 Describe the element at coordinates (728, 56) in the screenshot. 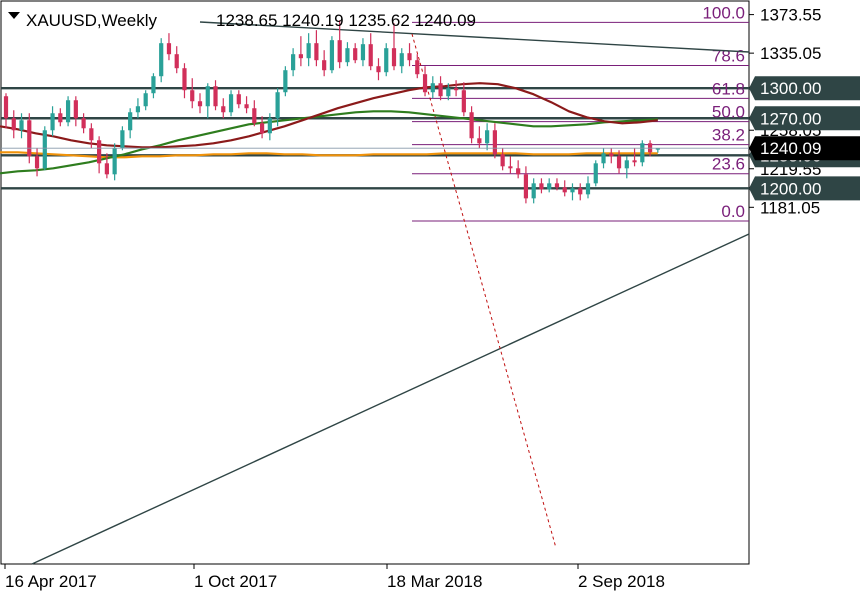

I see `fib-label-1: 78.6` at that location.